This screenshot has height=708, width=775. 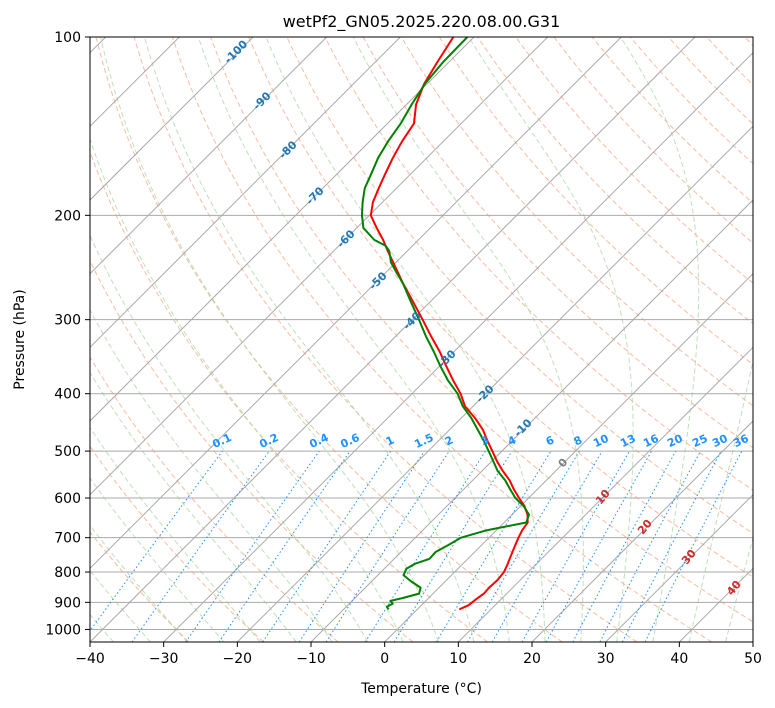 What do you see at coordinates (311, 659) in the screenshot?
I see `x-tick-label: −10` at bounding box center [311, 659].